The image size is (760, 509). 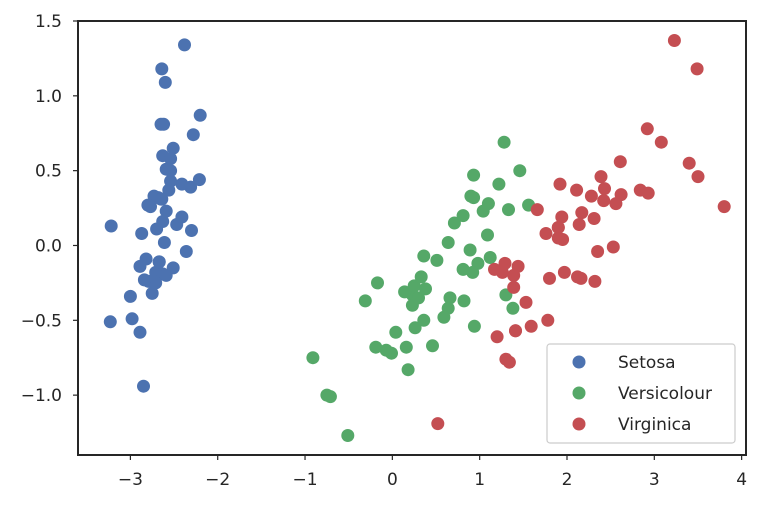 What do you see at coordinates (665, 394) in the screenshot?
I see `legend-label-versicolour: Versicolour` at bounding box center [665, 394].